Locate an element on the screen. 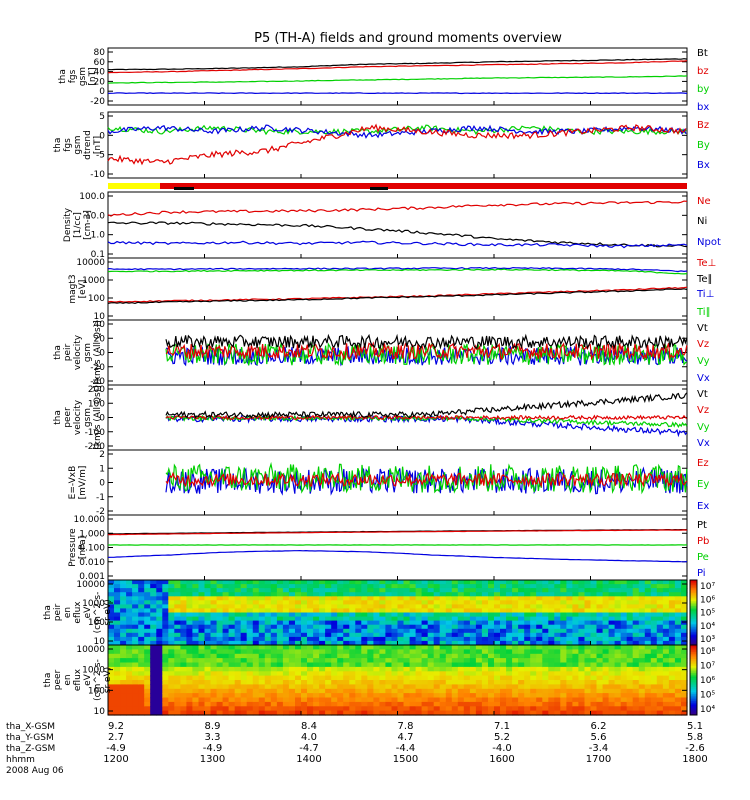 The image size is (750, 800). series-line-bt is located at coordinates (397, 64).